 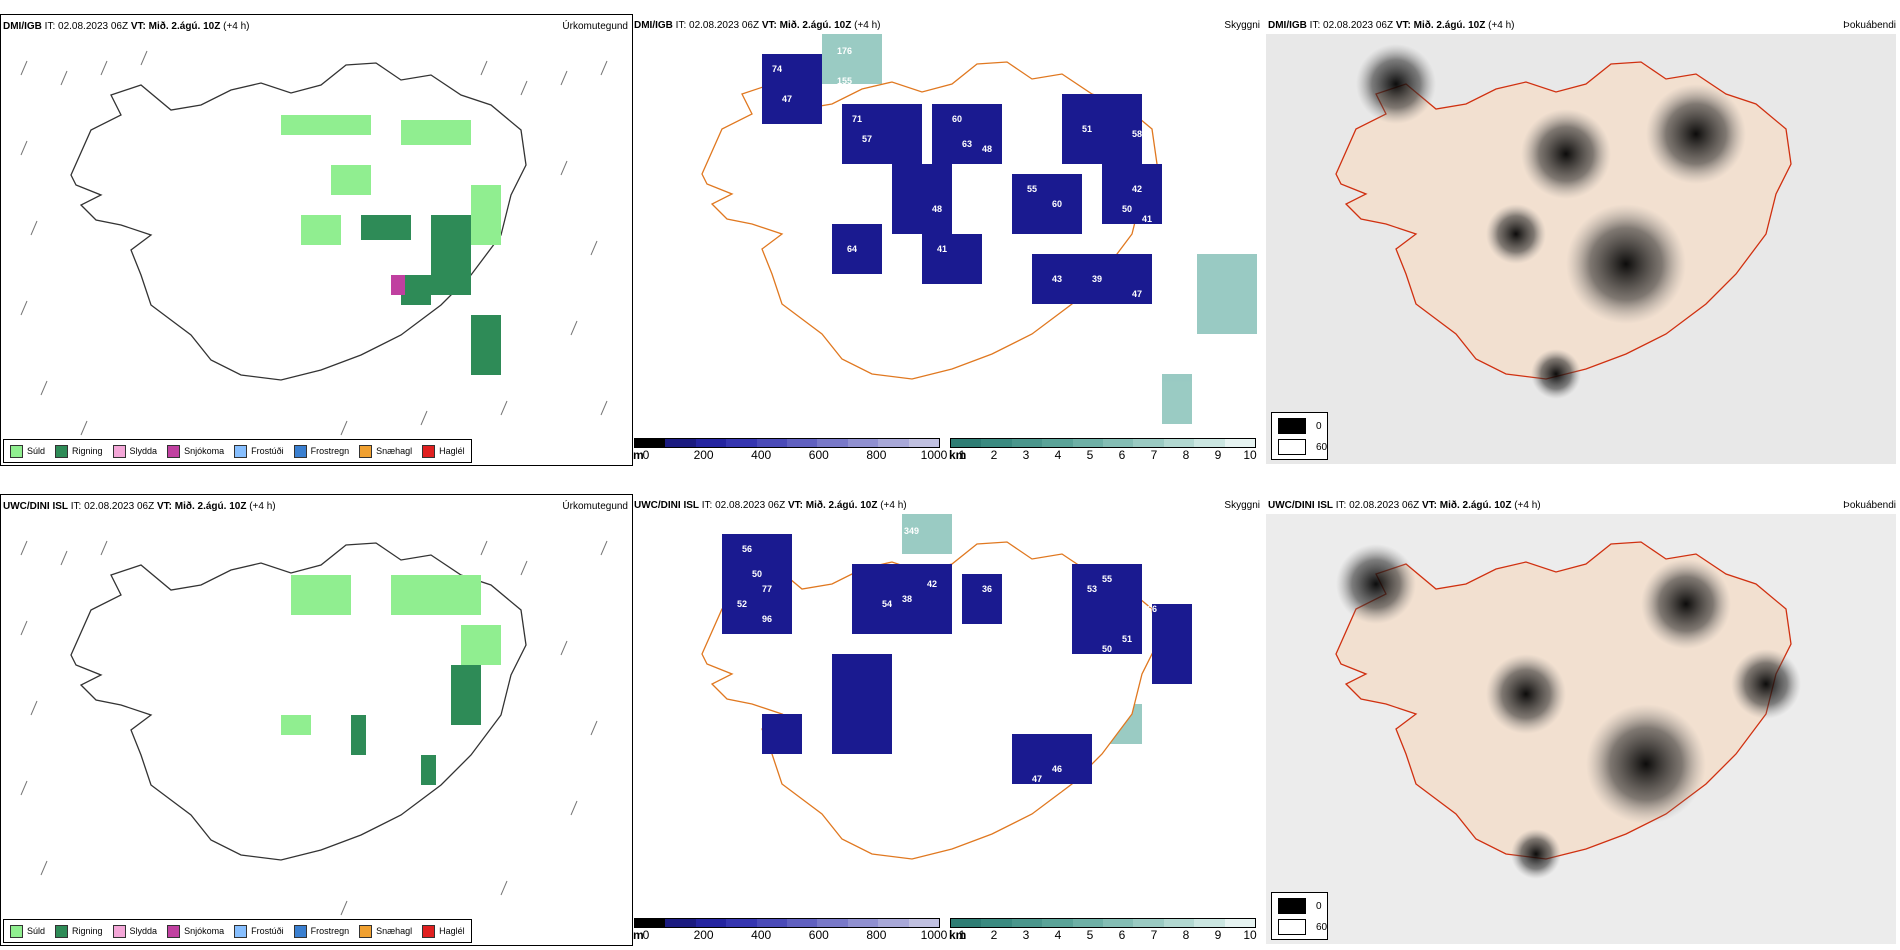 What do you see at coordinates (1242, 25) in the screenshot?
I see `panel-title: Skyggni` at bounding box center [1242, 25].